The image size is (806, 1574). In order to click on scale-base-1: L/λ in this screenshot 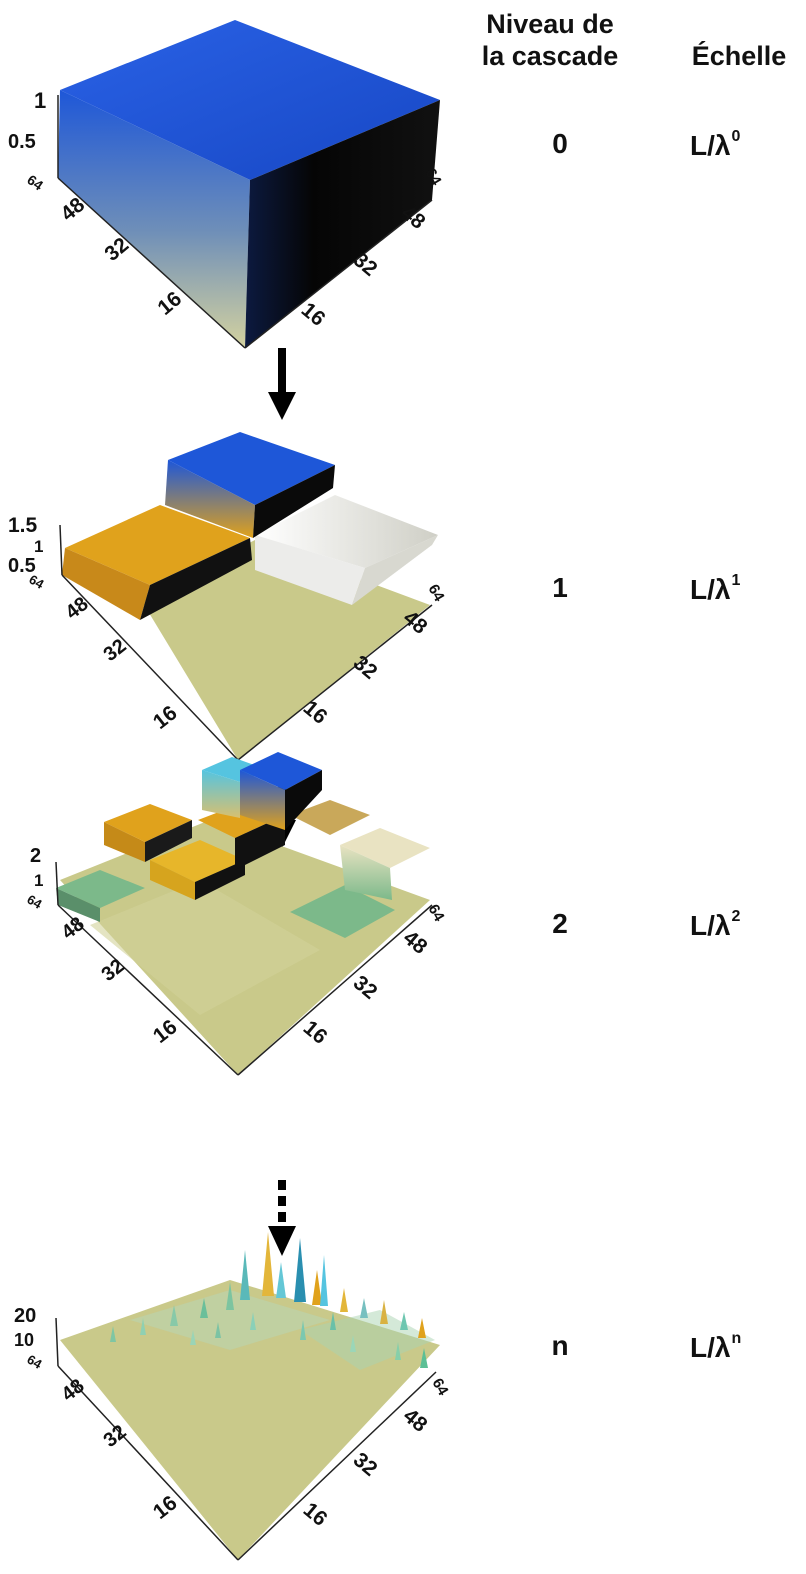, I will do `click(710, 589)`.